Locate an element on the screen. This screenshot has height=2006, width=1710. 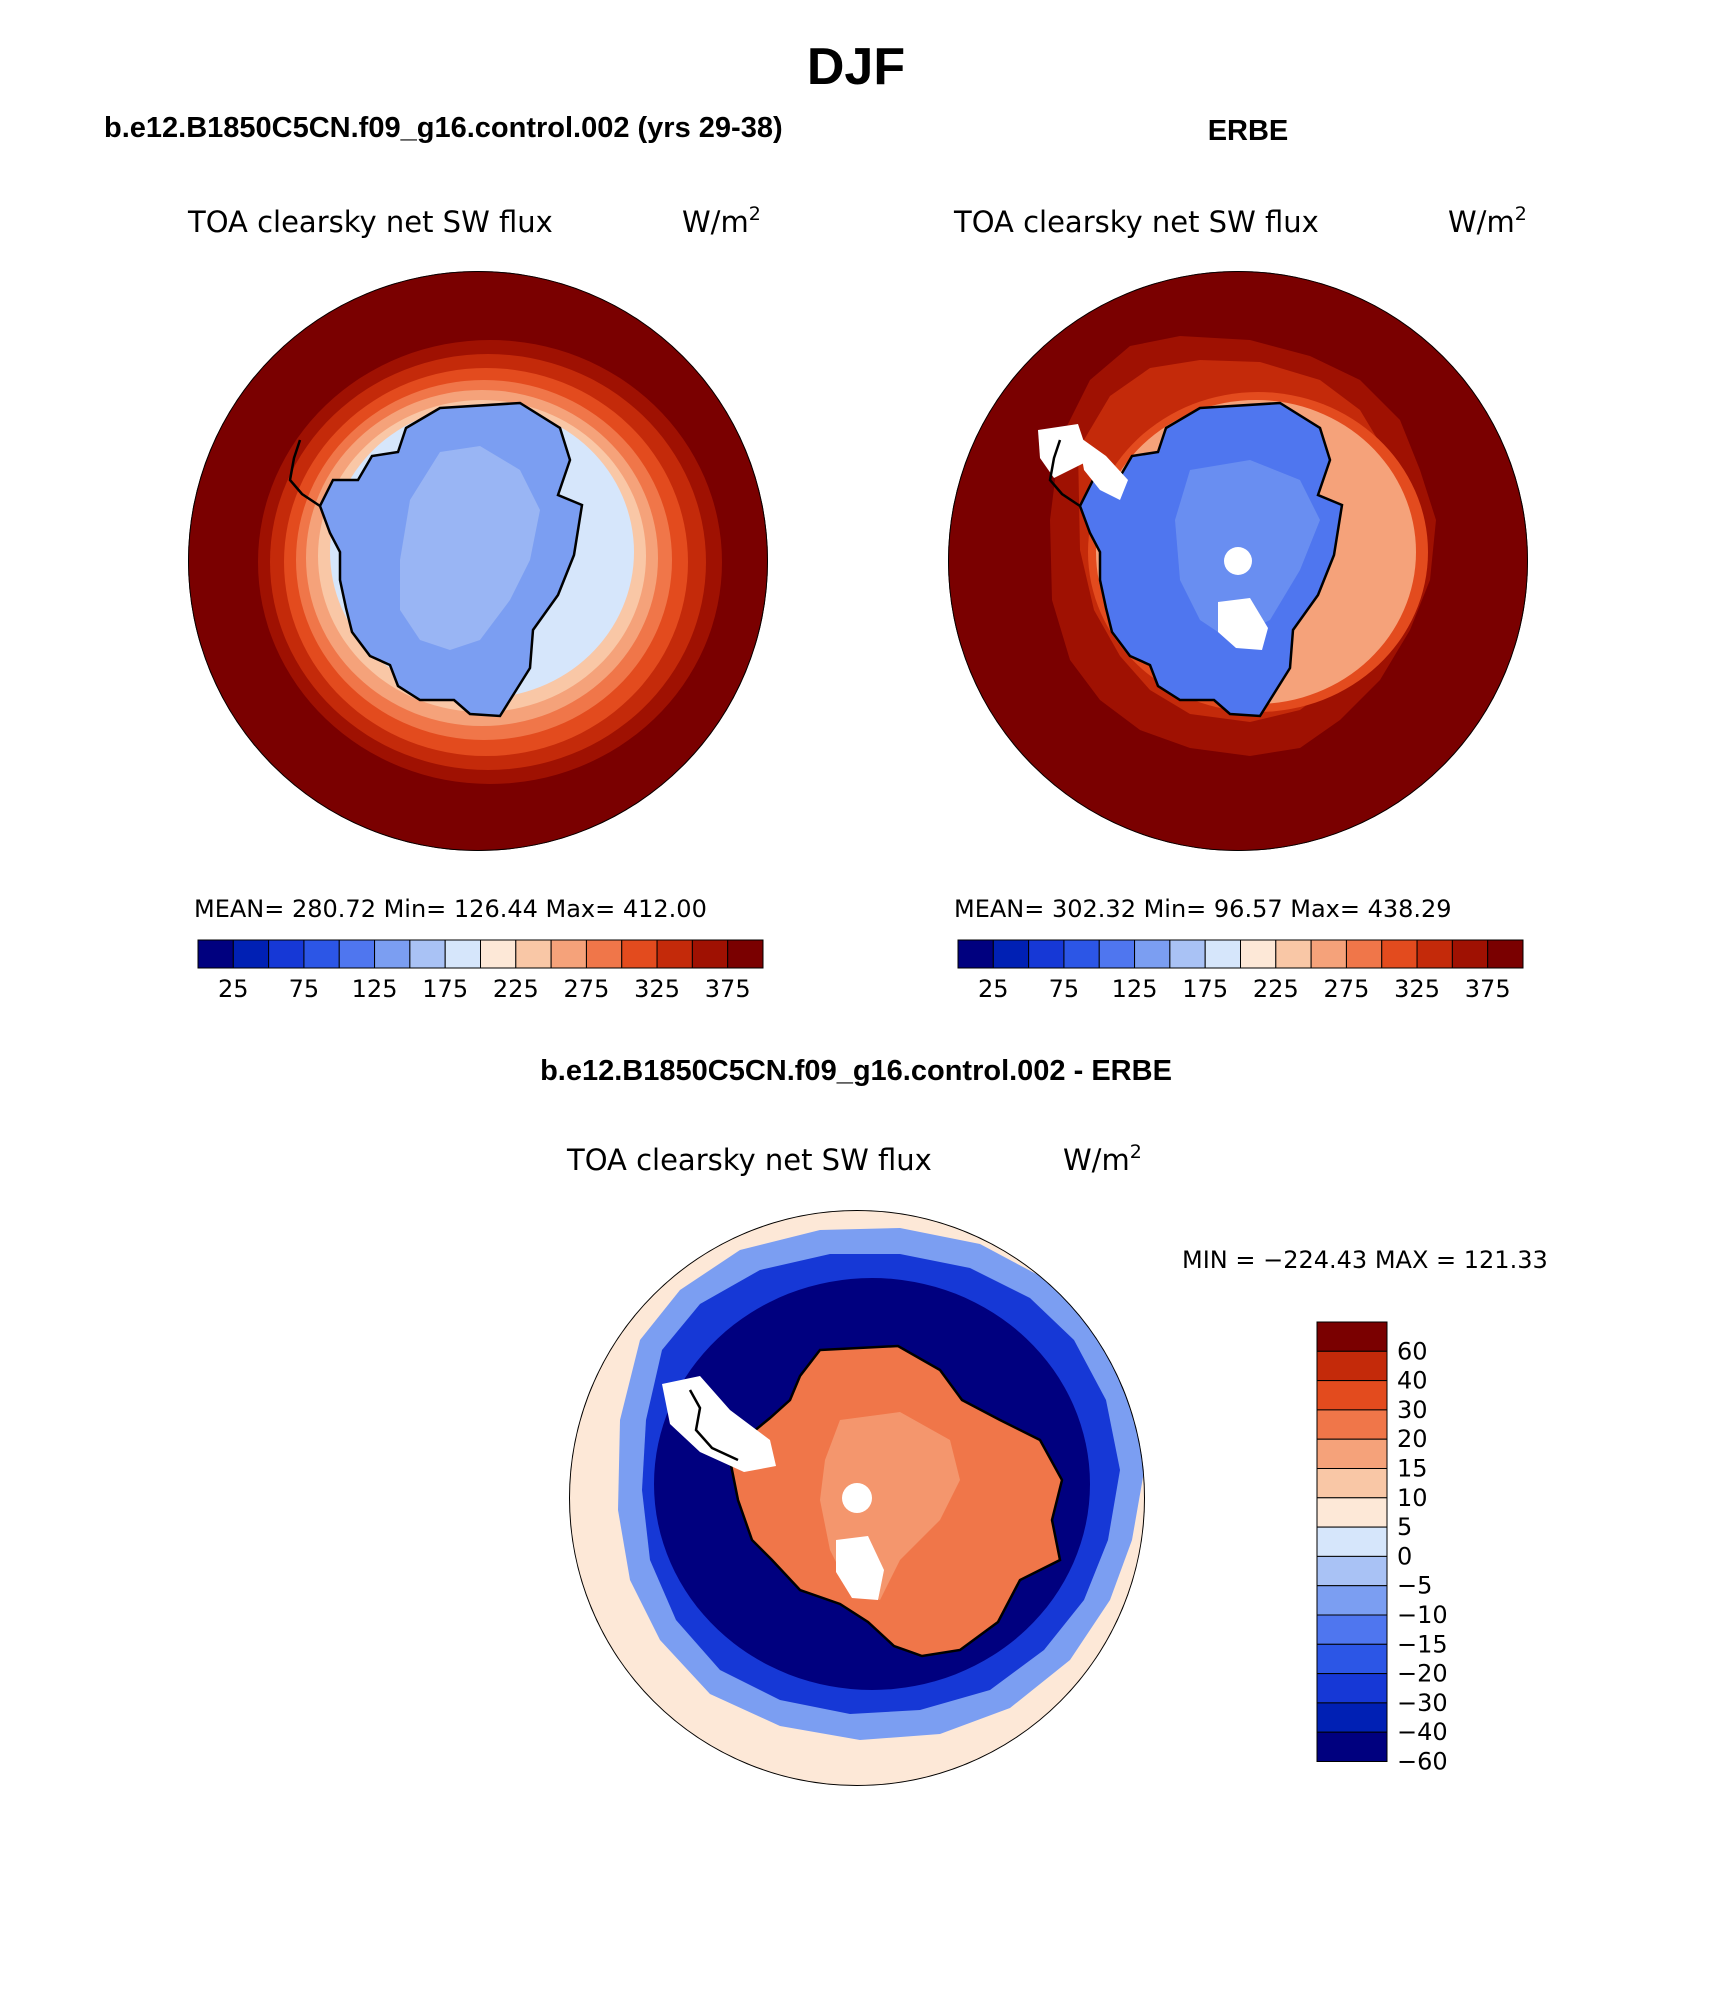
panel-diff-map is located at coordinates (857, 1498).